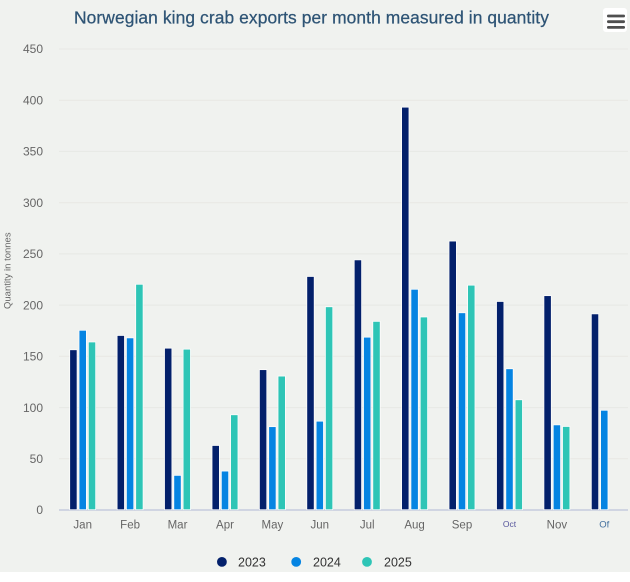  Describe the element at coordinates (225, 526) in the screenshot. I see `svg-text: Apr` at that location.